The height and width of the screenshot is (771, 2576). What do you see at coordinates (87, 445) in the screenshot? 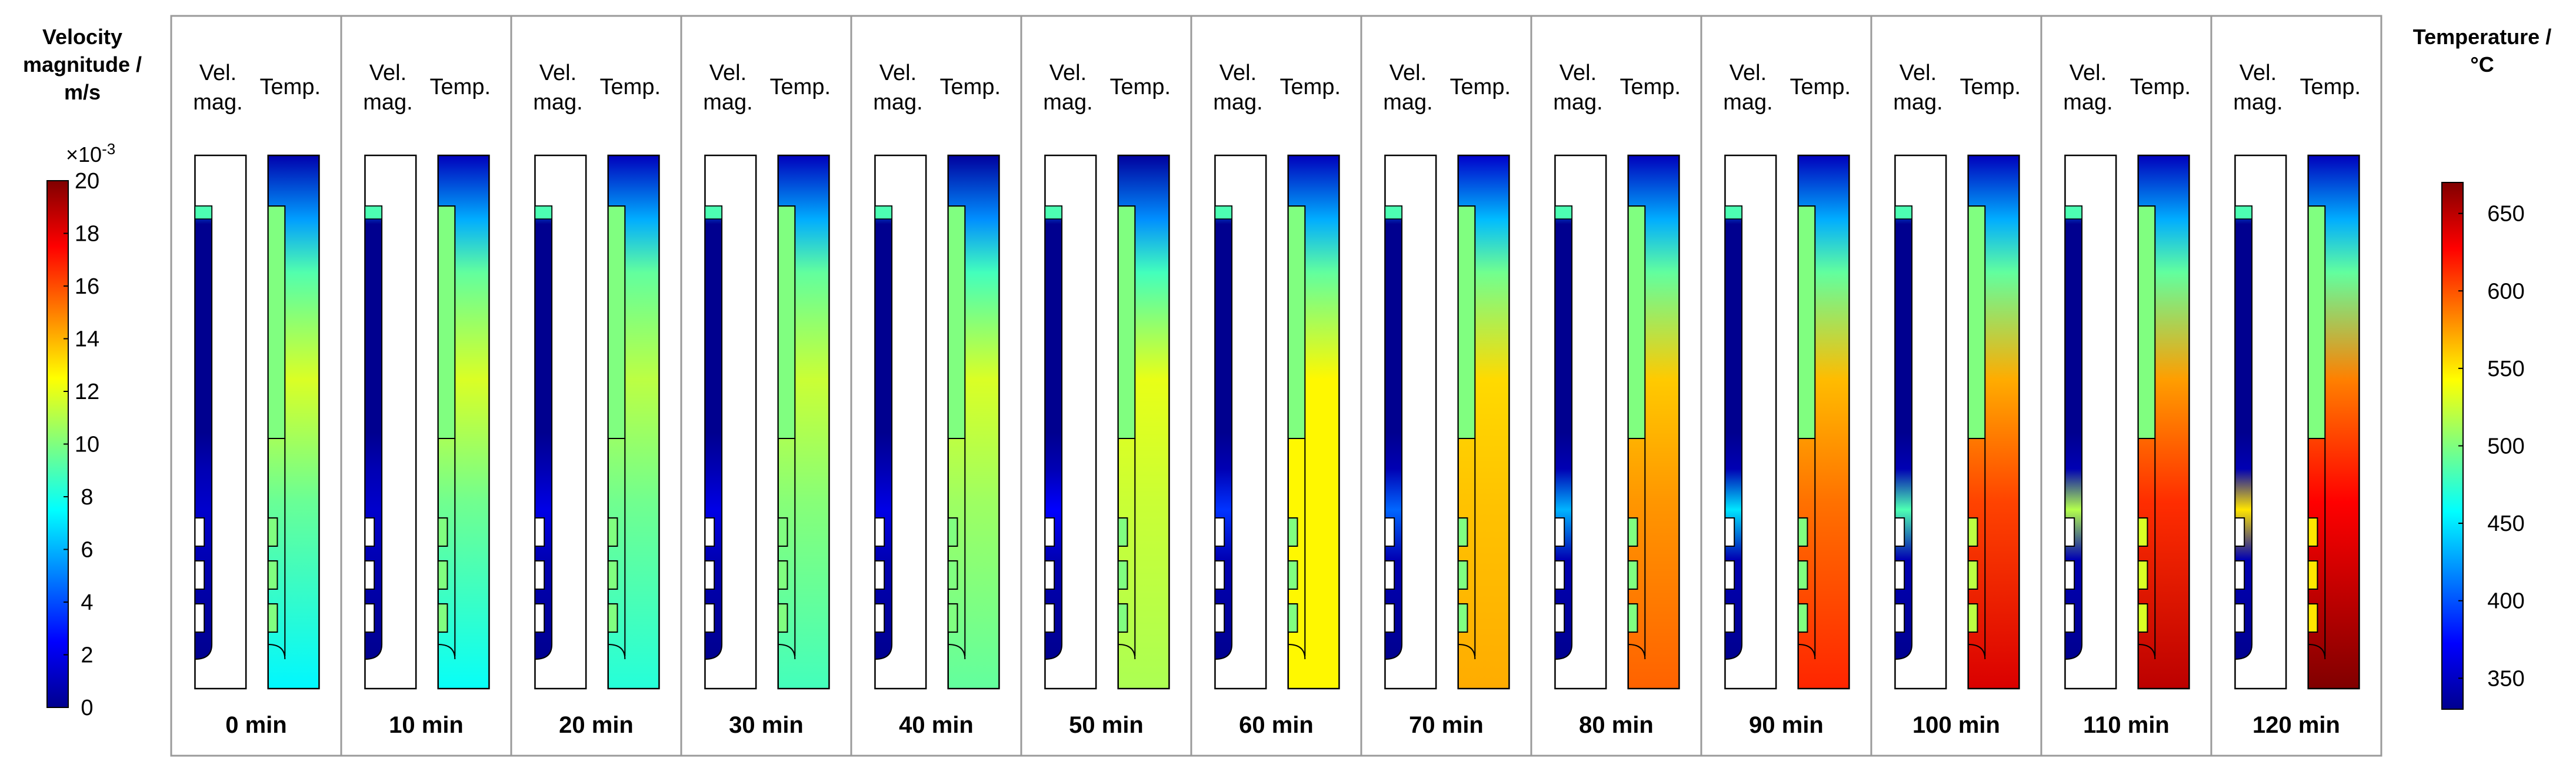
I see `velocity-tick-label: 10` at bounding box center [87, 445].